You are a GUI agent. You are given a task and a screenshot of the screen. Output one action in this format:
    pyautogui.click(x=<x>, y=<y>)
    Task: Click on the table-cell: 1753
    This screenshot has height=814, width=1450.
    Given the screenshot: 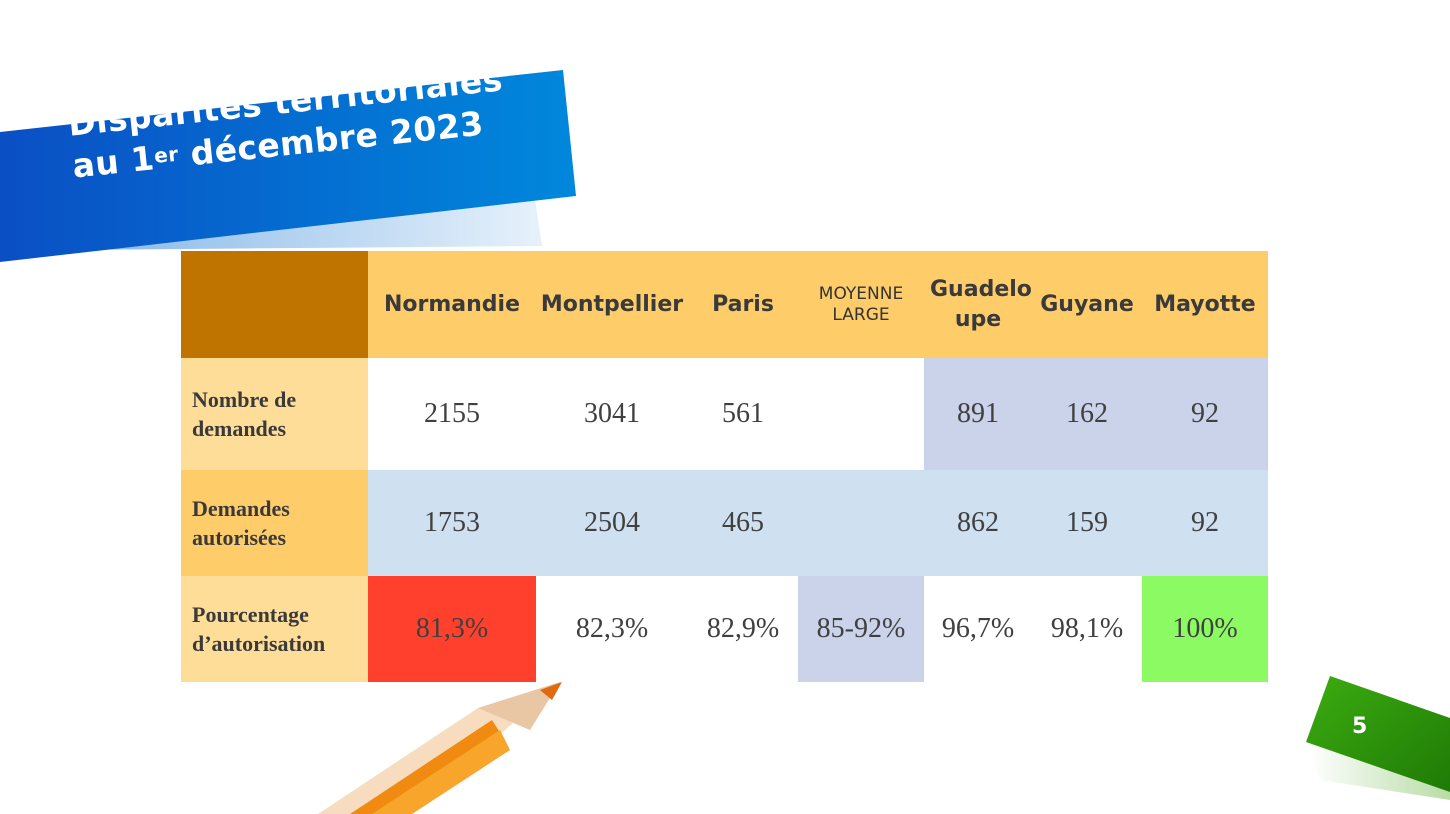 What is the action you would take?
    pyautogui.click(x=452, y=523)
    